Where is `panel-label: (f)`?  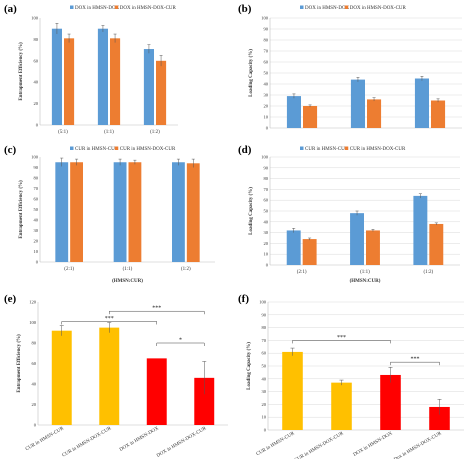
panel-label: (f) is located at coordinates (243, 299).